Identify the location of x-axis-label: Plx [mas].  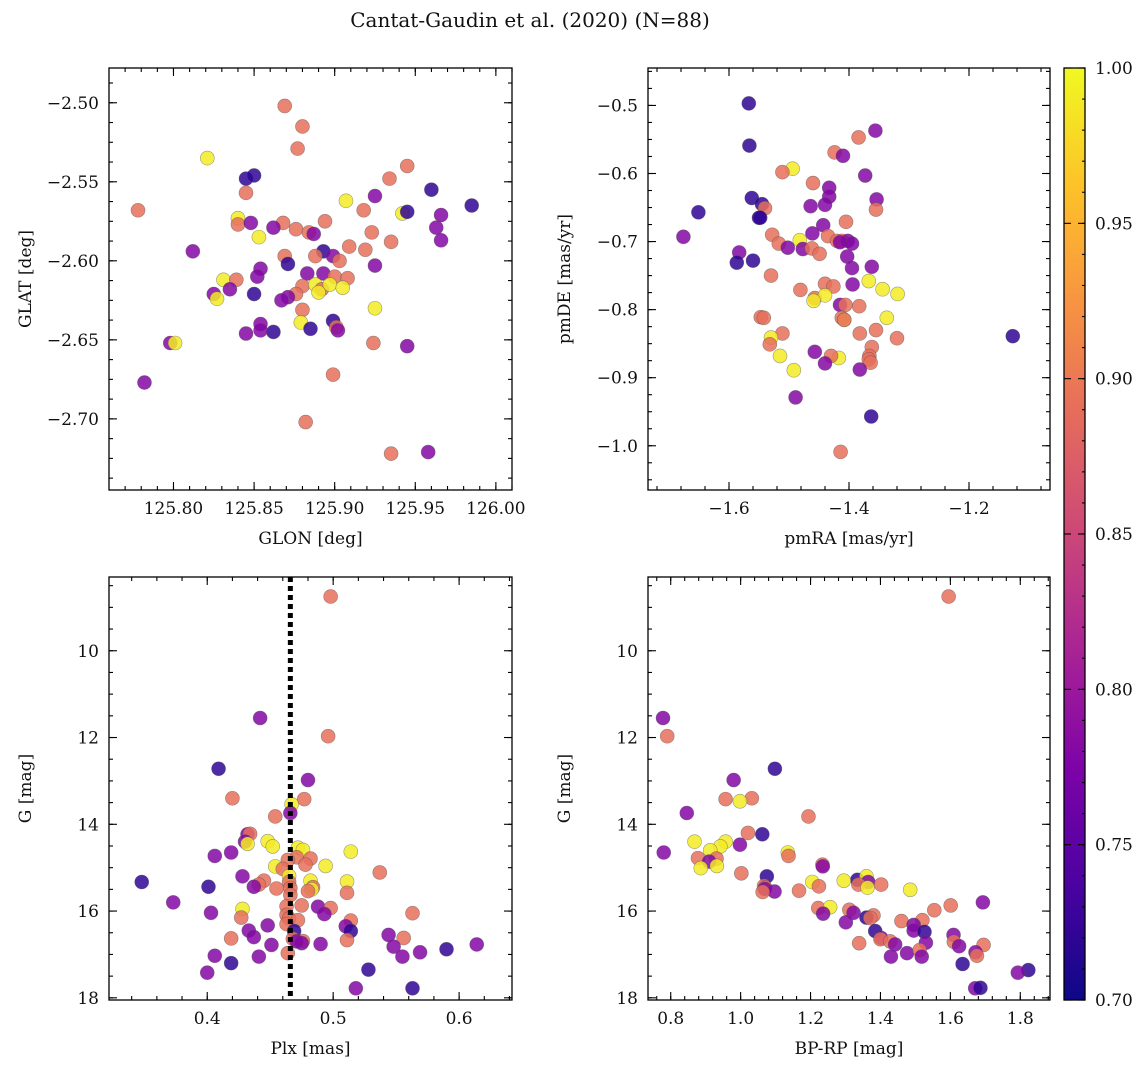
(310, 1049).